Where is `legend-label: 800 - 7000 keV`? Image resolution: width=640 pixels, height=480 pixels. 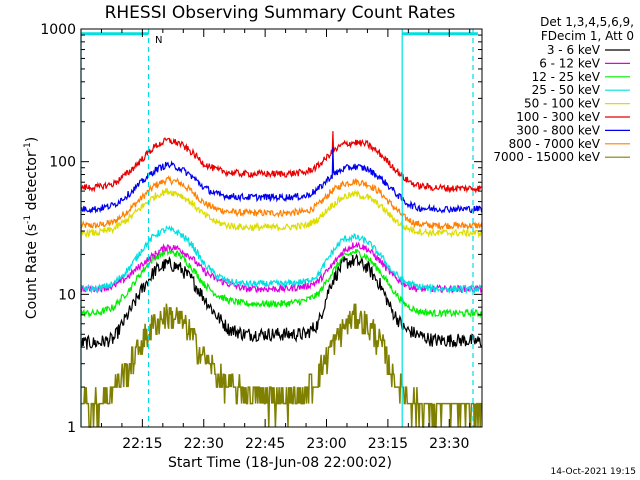
legend-label: 800 - 7000 keV is located at coordinates (555, 144).